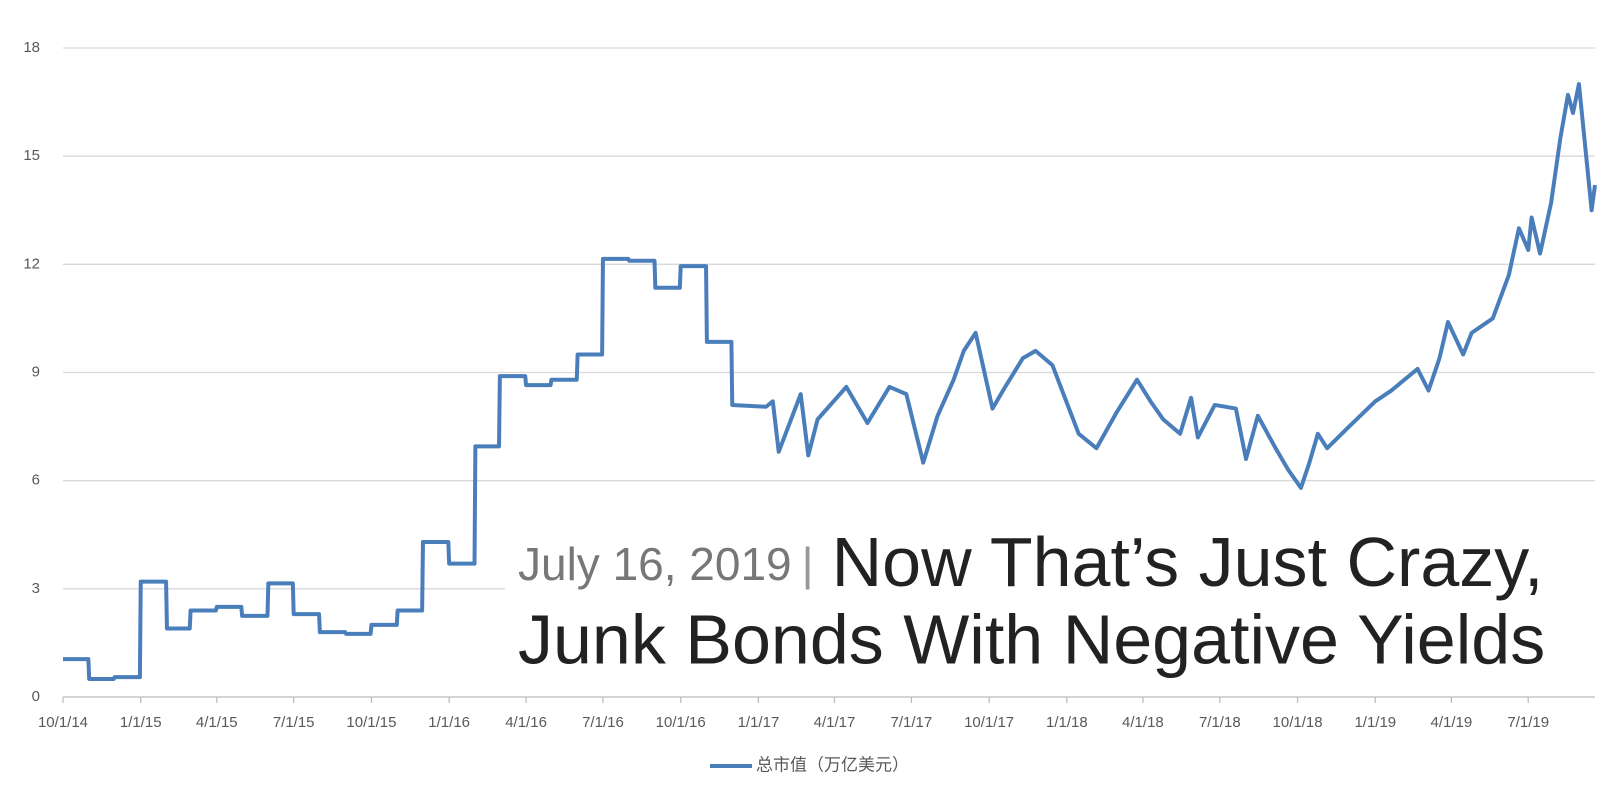 Image resolution: width=1622 pixels, height=796 pixels. Describe the element at coordinates (36, 480) in the screenshot. I see `y-tick-label: 6` at that location.